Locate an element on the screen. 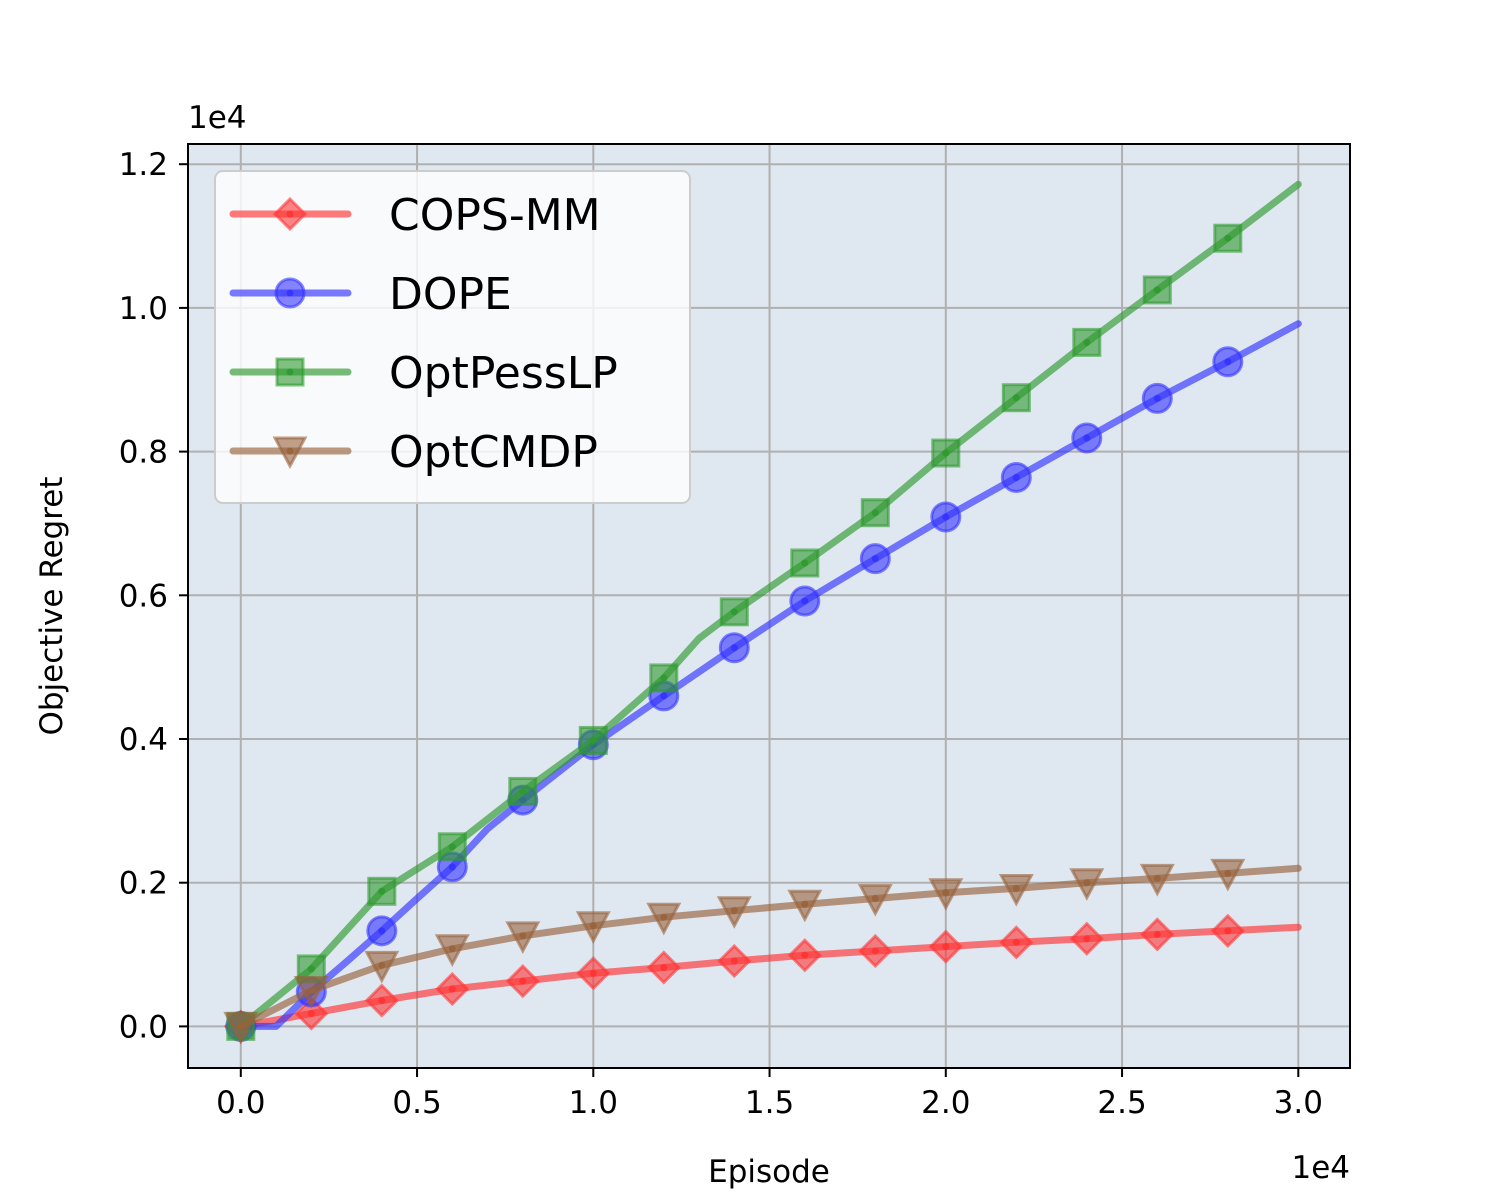 Image resolution: width=1500 pixels, height=1200 pixels. legend-item: DOPE is located at coordinates (370, 294).